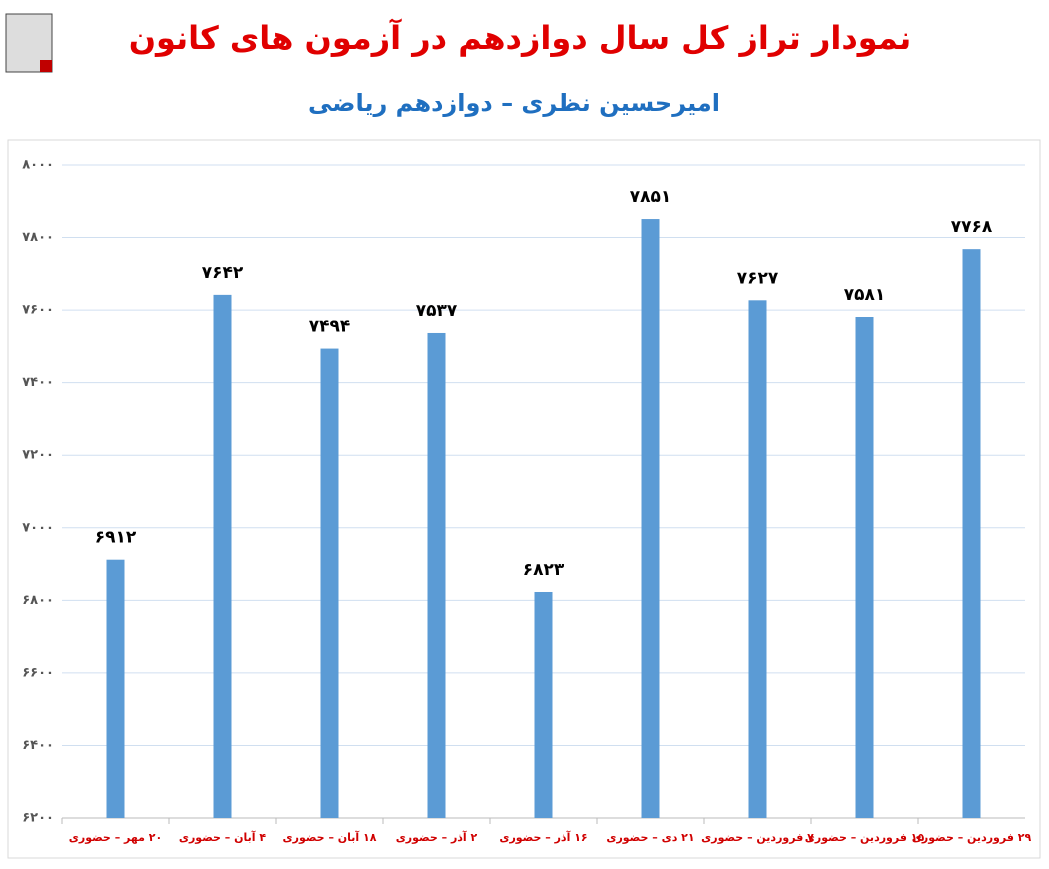  I want to click on x-tick-label: ۴ آبان – حضوری, so click(223, 837).